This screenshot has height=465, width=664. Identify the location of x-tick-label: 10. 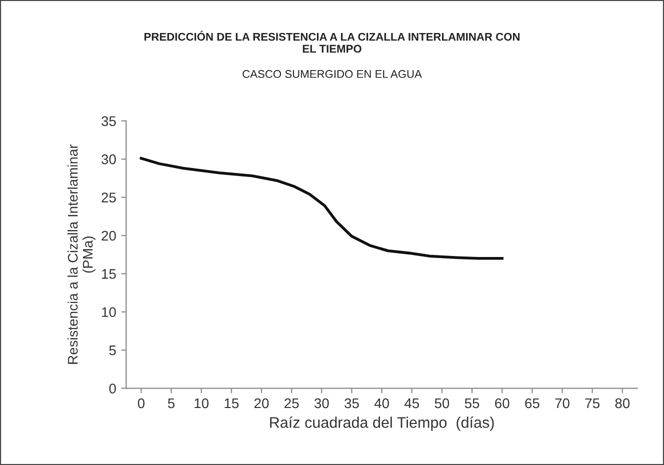
(201, 403).